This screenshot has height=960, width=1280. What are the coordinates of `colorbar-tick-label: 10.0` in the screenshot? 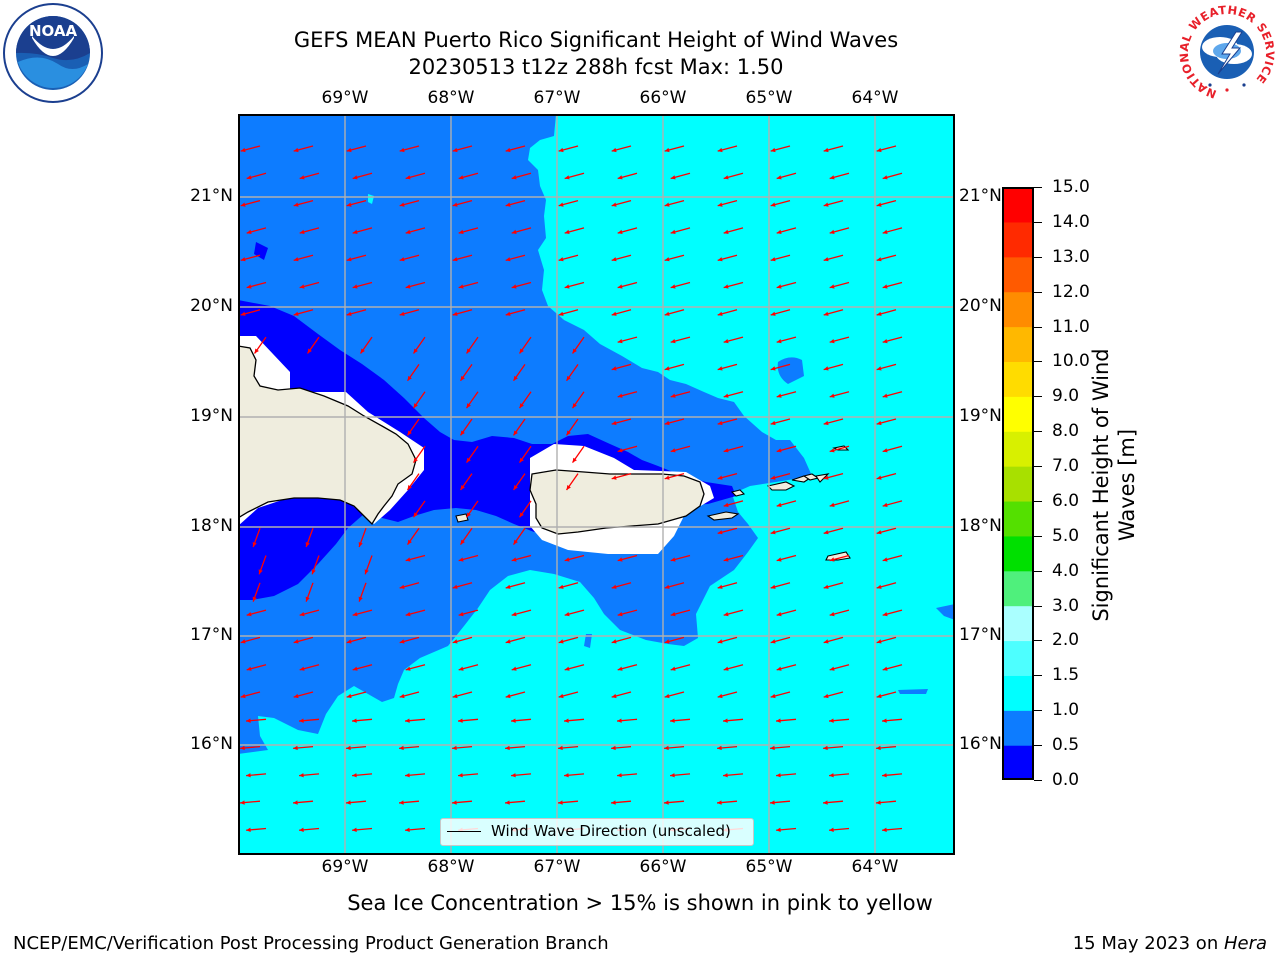 It's located at (1071, 361).